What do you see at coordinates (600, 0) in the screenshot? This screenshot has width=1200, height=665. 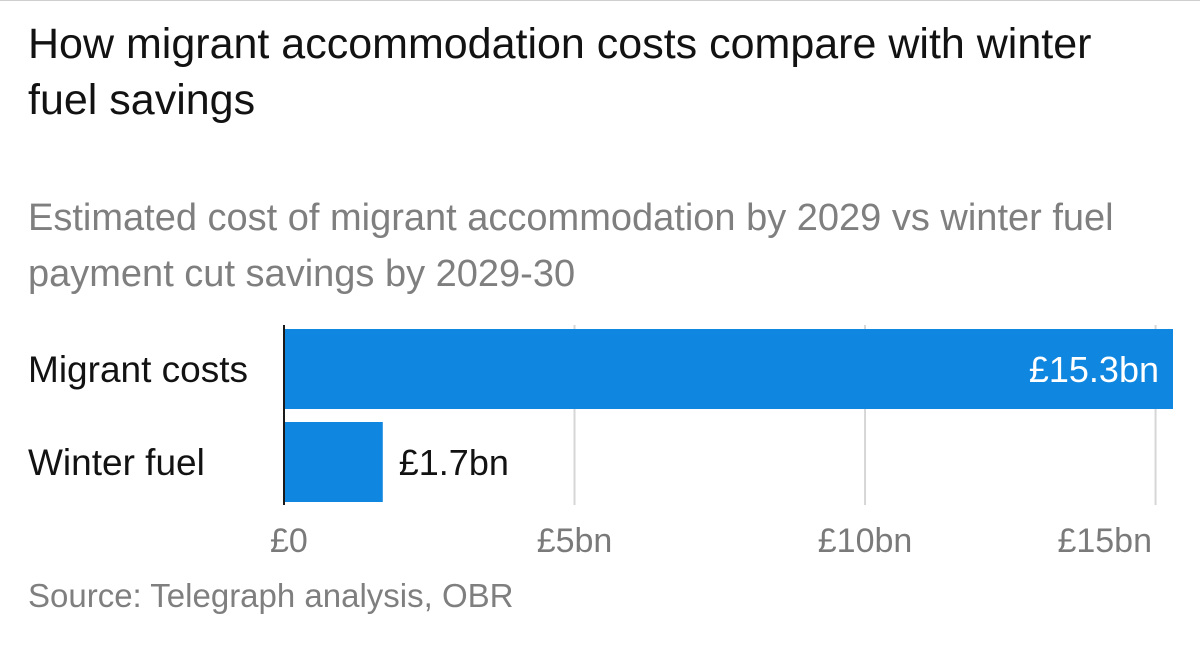 I see `top-rule` at bounding box center [600, 0].